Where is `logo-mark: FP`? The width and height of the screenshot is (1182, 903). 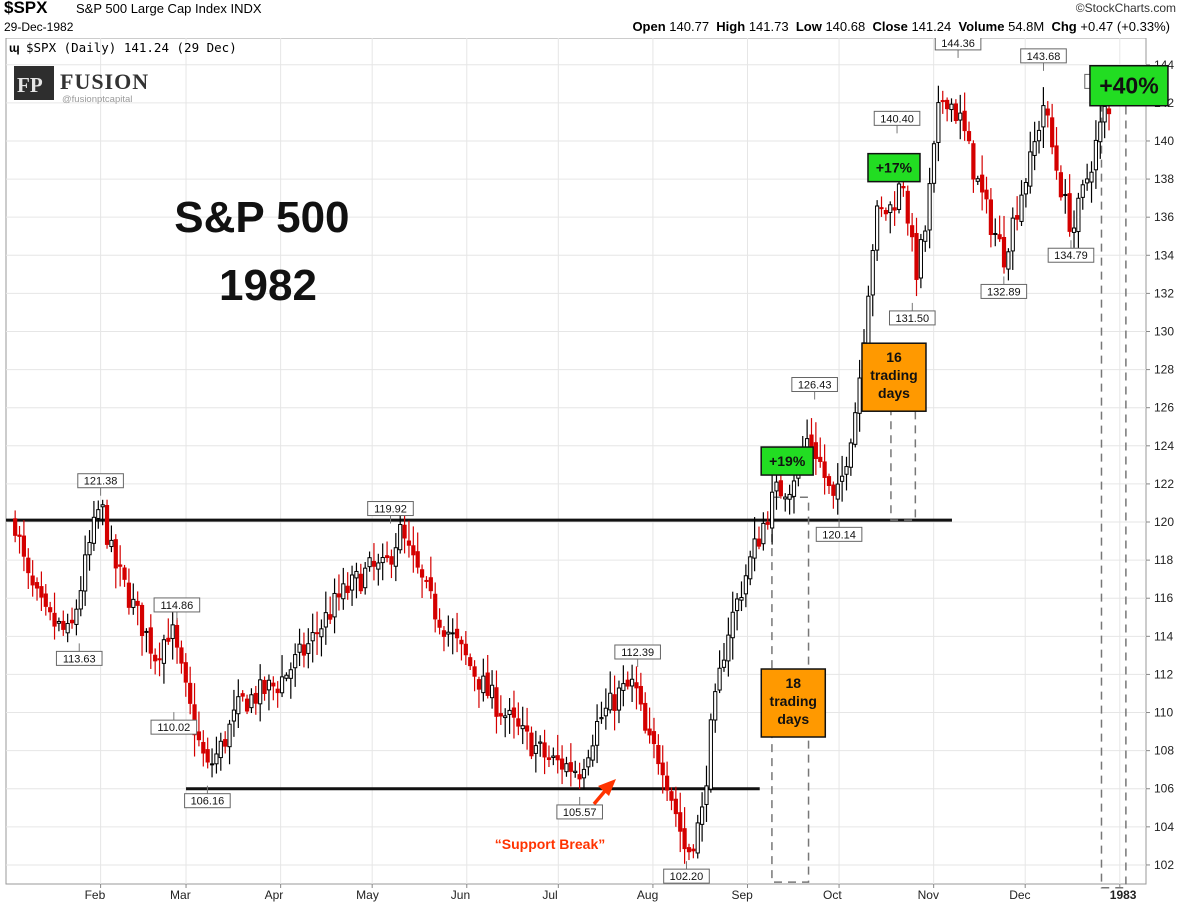
logo-mark: FP is located at coordinates (30, 85).